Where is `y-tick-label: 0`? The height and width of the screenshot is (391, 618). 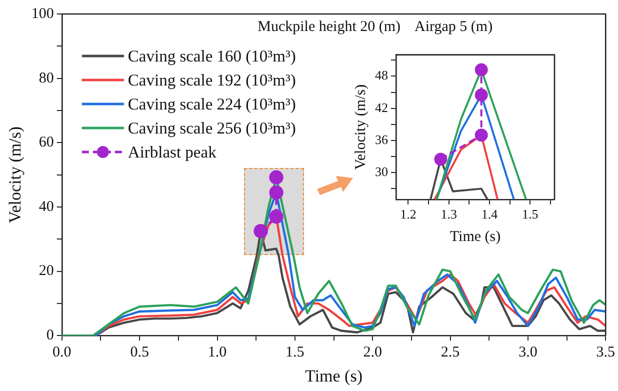
y-tick-label: 0 is located at coordinates (50, 336).